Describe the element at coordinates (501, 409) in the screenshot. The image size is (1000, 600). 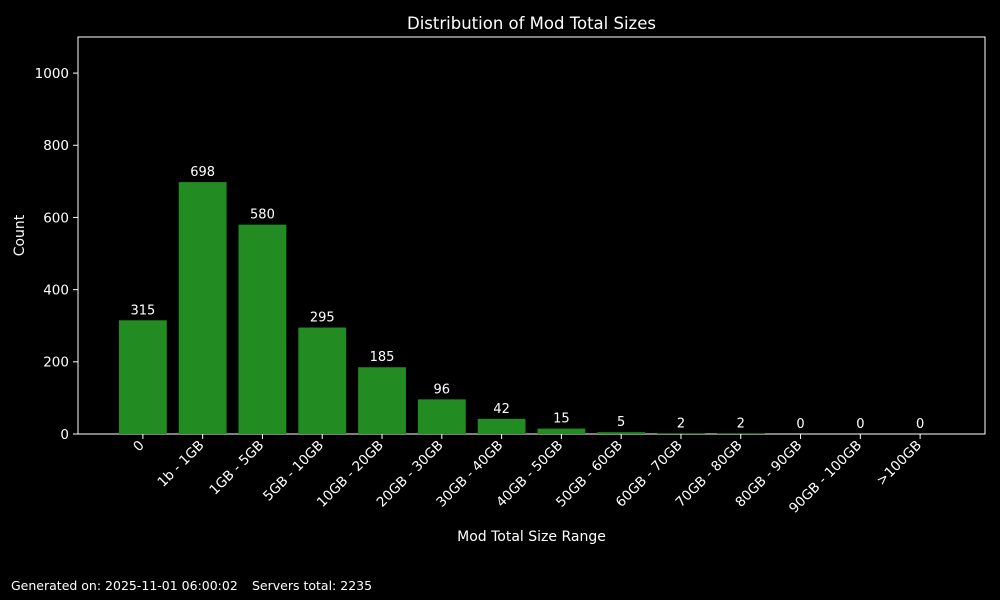
I see `bar-value-label: 42` at that location.